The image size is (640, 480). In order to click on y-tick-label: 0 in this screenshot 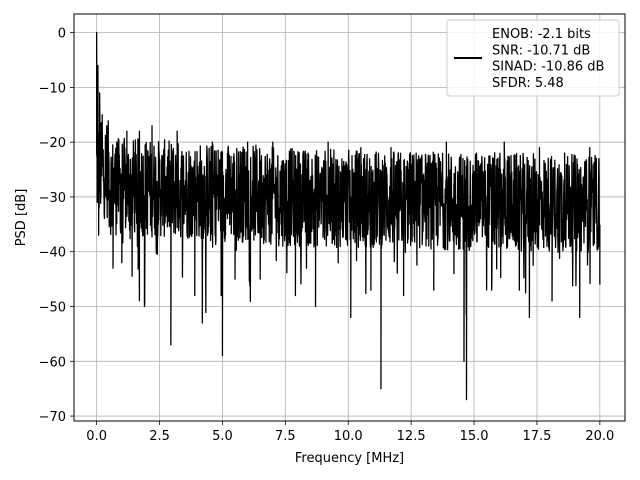, I will do `click(62, 34)`.